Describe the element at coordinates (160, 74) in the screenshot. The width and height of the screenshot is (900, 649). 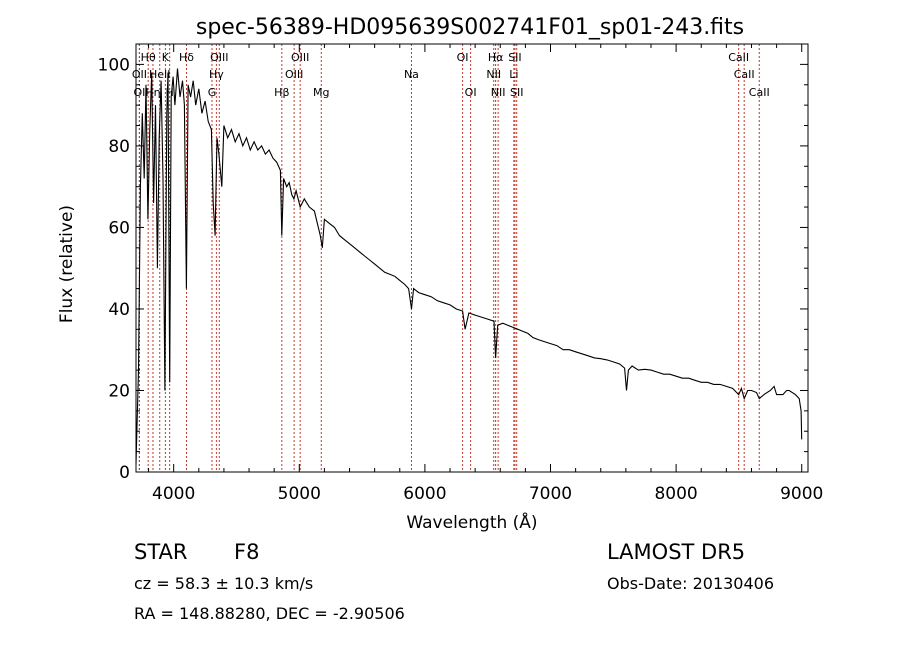
I see `line-label-10: HeII` at that location.